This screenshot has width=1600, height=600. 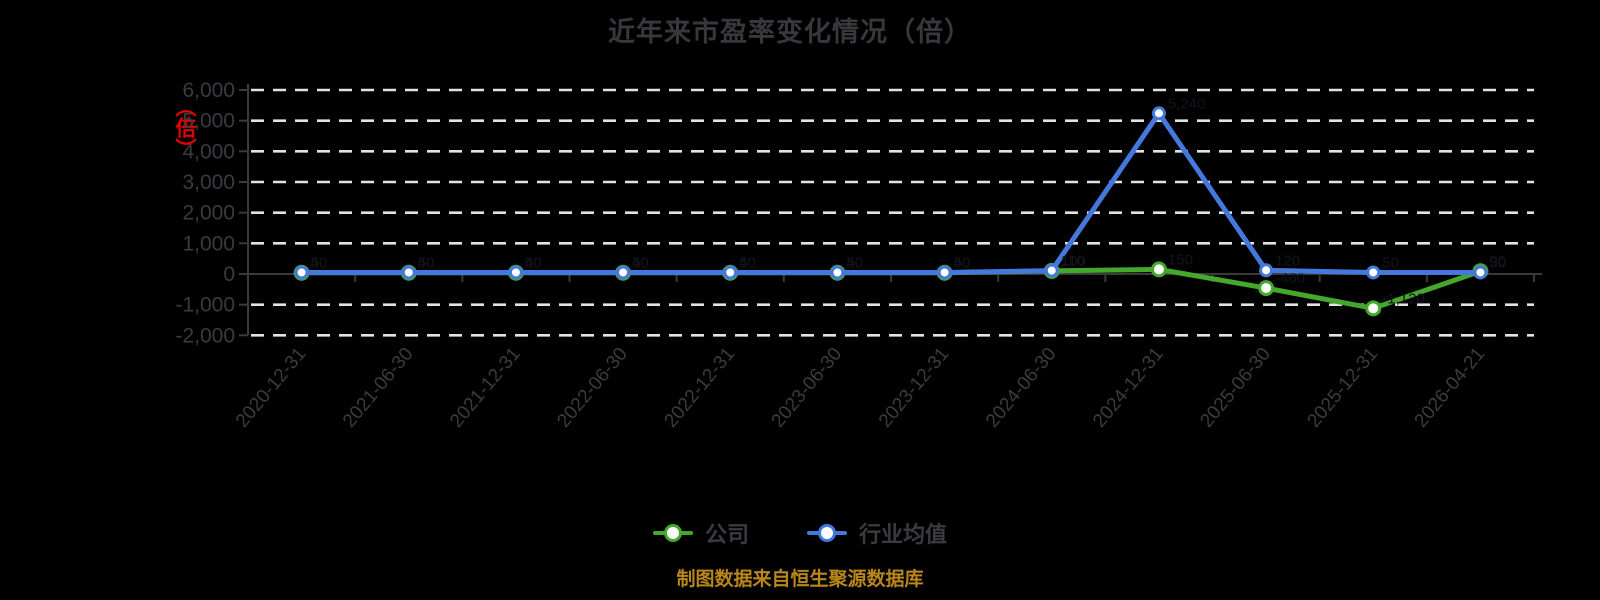 What do you see at coordinates (807, 388) in the screenshot?
I see `x-axis-tick-label: 2023-06-30` at bounding box center [807, 388].